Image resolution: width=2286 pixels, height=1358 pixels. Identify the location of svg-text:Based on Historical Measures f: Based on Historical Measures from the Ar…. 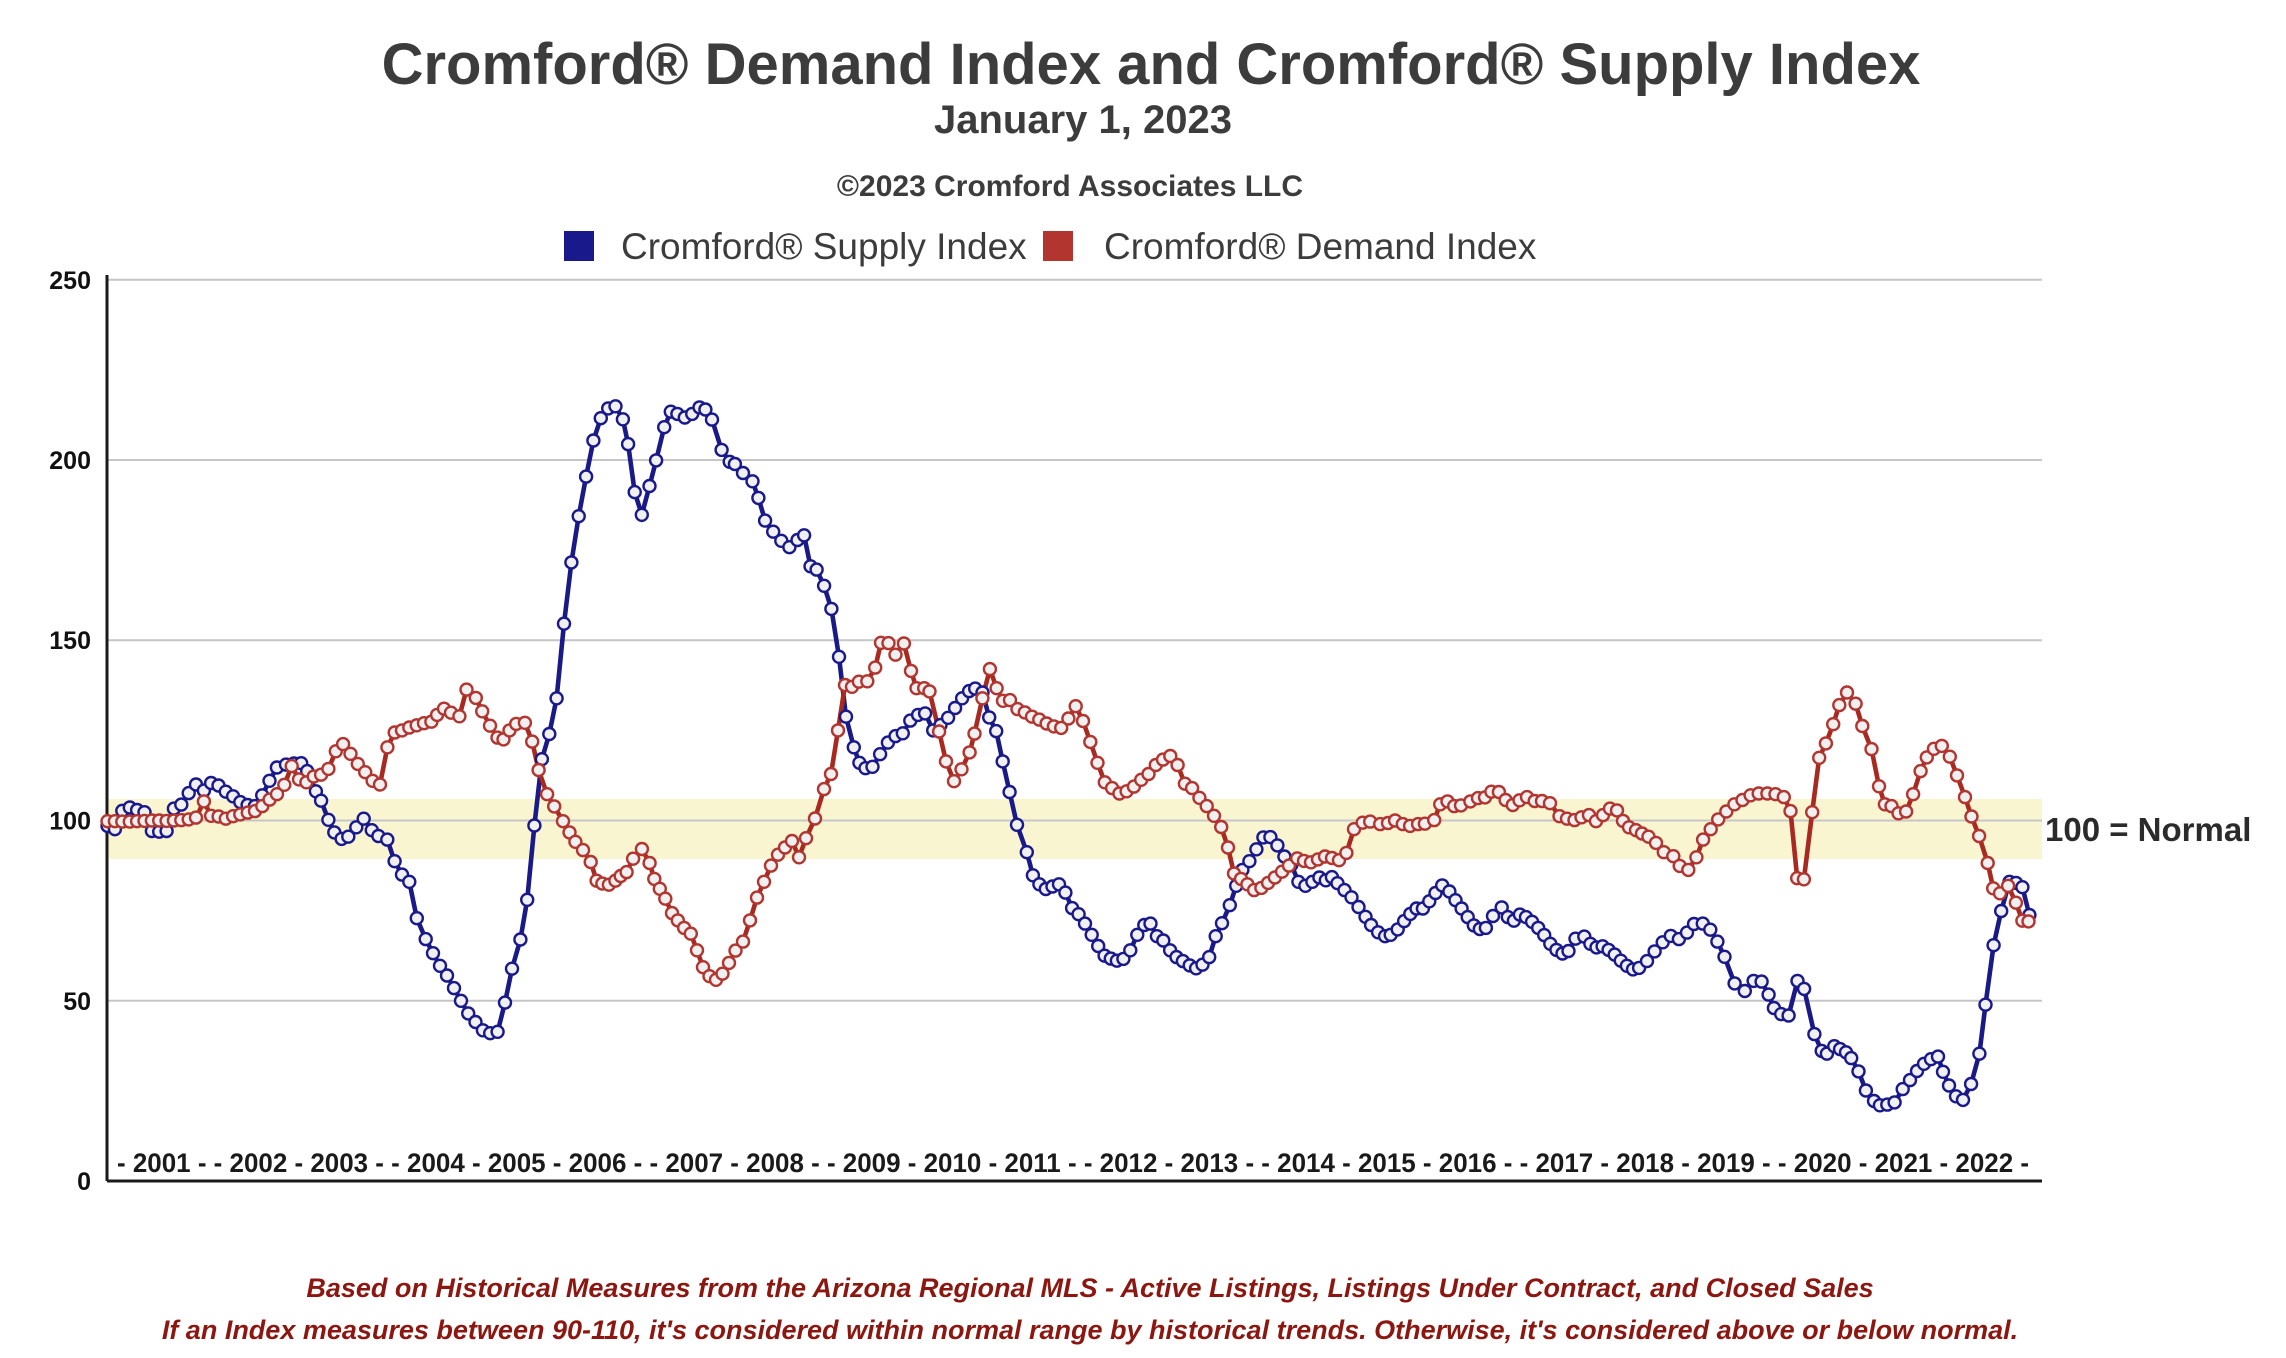
(1089, 1288).